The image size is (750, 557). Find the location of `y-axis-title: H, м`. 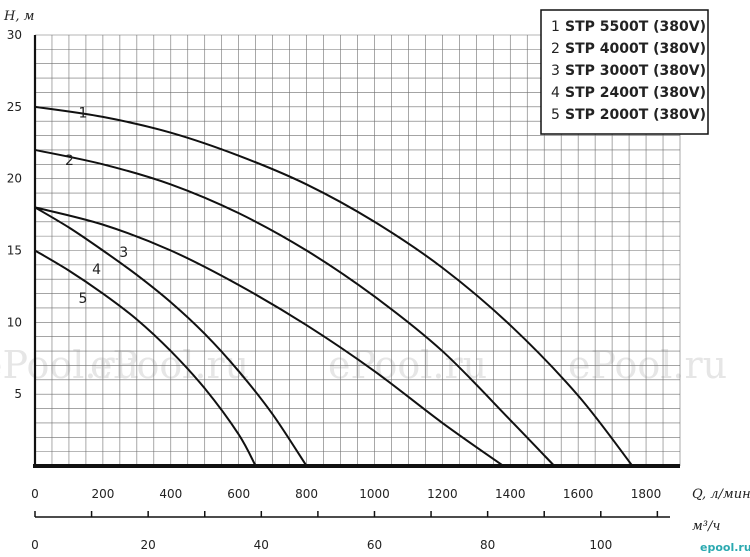

y-axis-title: H, м is located at coordinates (18, 16).